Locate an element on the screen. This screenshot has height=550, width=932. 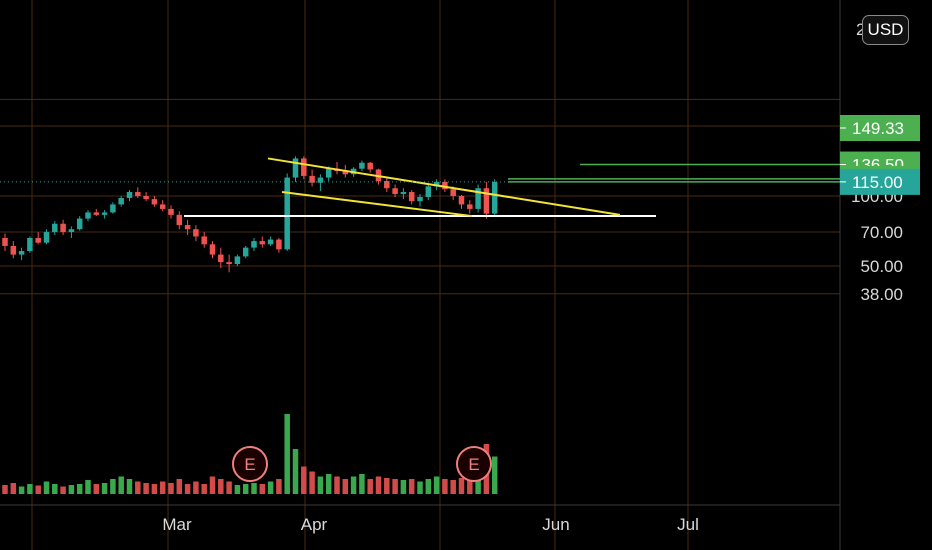
upper-trendline is located at coordinates (444, 186).